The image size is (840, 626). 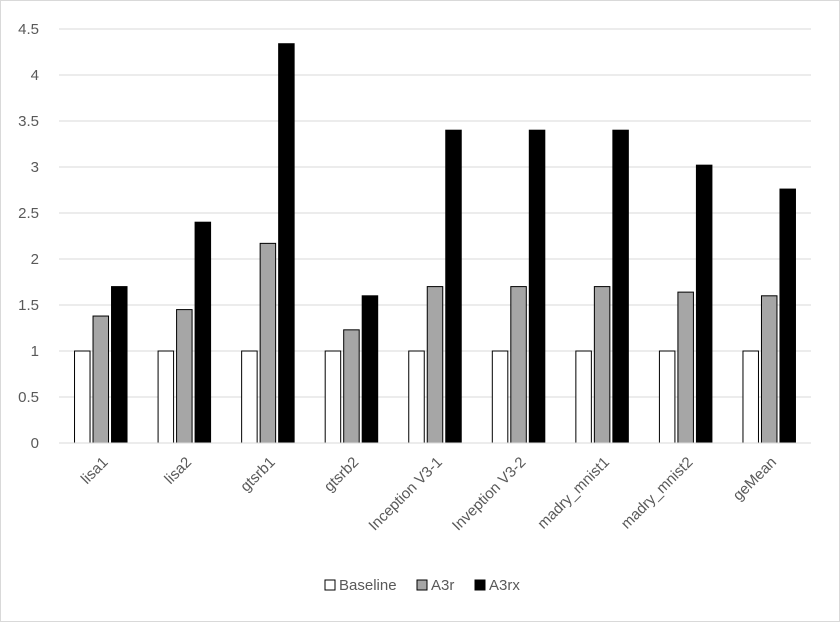 I want to click on legend-label: A3rx, so click(x=504, y=585).